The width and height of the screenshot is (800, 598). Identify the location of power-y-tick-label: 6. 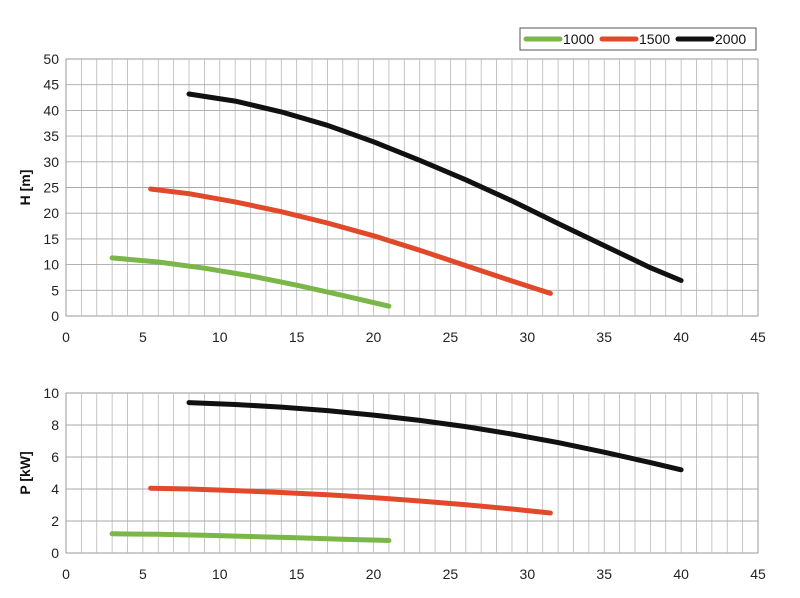
(55, 457).